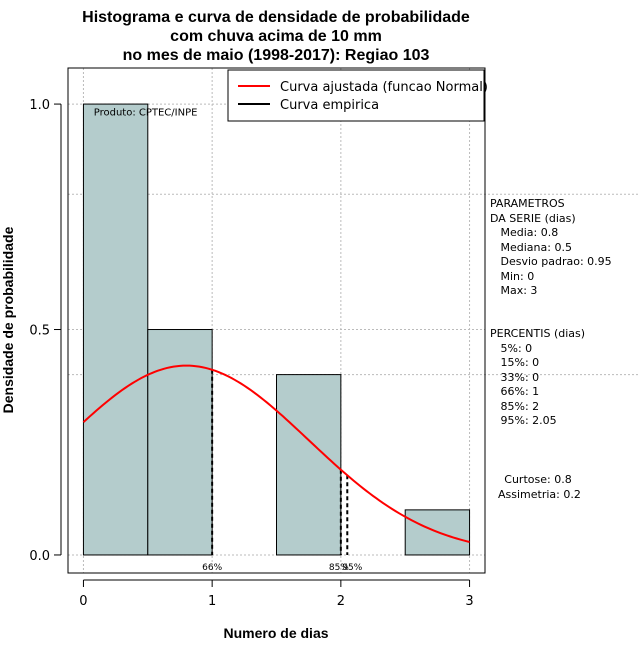  What do you see at coordinates (469, 601) in the screenshot?
I see `x-tick-label-3: 3` at bounding box center [469, 601].